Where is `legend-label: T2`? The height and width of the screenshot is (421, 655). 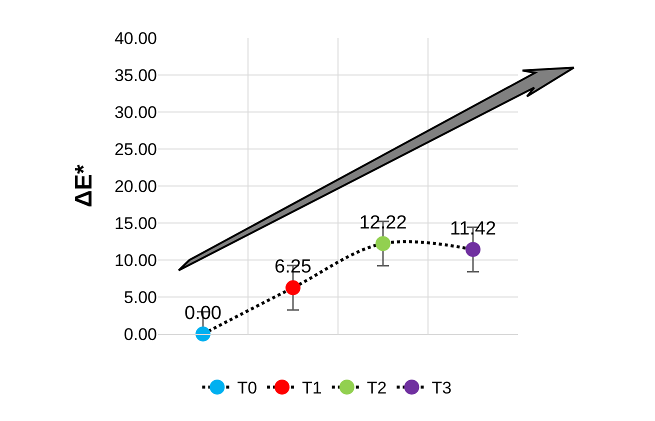
legend-label: T2 is located at coordinates (376, 388).